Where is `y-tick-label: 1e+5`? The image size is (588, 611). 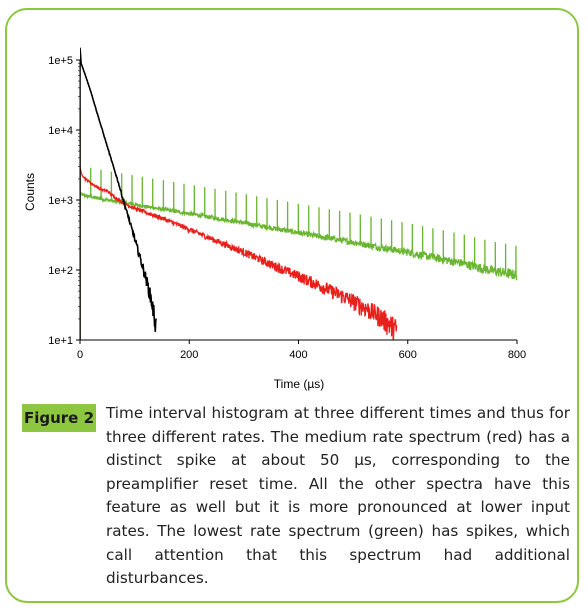 y-tick-label: 1e+5 is located at coordinates (60, 61).